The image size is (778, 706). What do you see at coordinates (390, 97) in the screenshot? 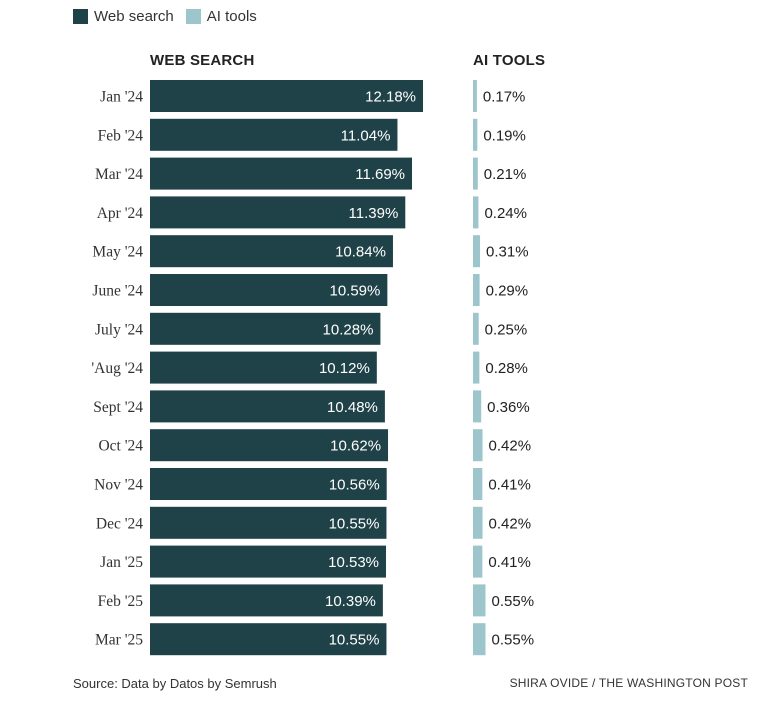
I see `web-search-value-label-0: 12.18%` at bounding box center [390, 97].